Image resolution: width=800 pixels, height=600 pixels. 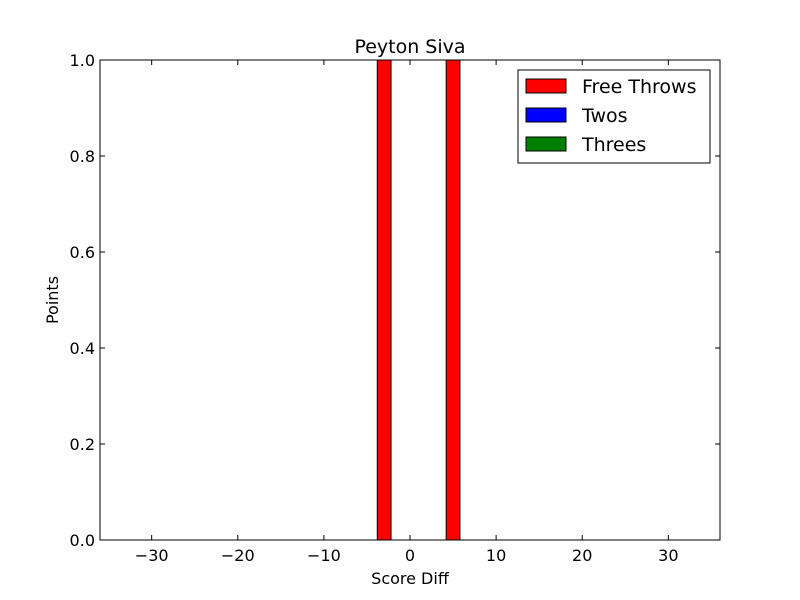 I want to click on chart-title: Peyton Siva, so click(x=409, y=47).